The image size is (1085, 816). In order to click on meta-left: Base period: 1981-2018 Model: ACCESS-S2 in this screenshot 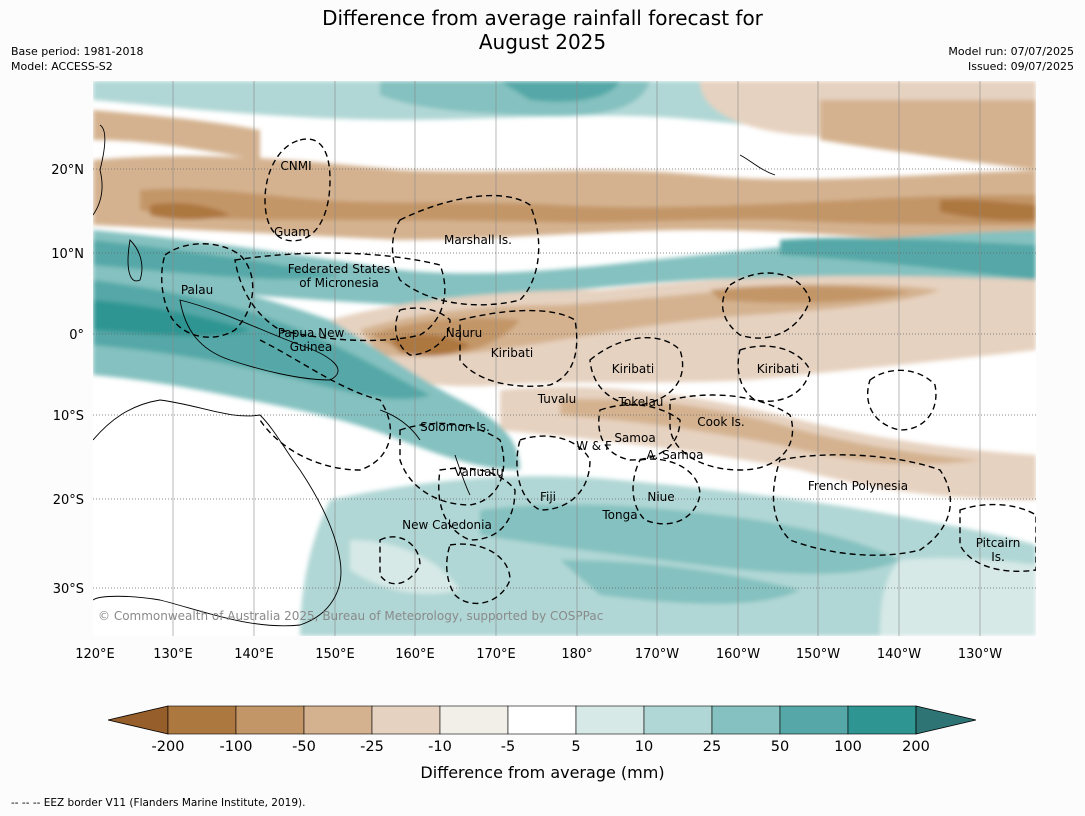, I will do `click(77, 59)`.